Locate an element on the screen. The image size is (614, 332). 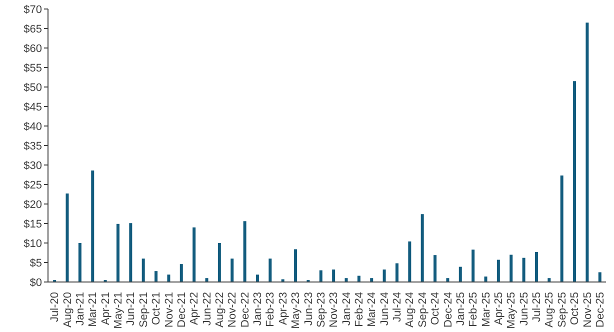
x-tick-label: Dec-21 is located at coordinates (182, 310).